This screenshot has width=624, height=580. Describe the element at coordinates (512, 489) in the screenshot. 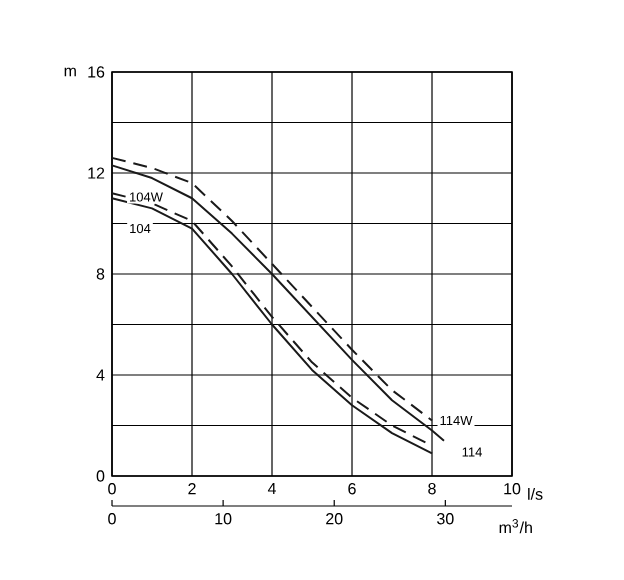

I see `x-tick-label: 10` at that location.